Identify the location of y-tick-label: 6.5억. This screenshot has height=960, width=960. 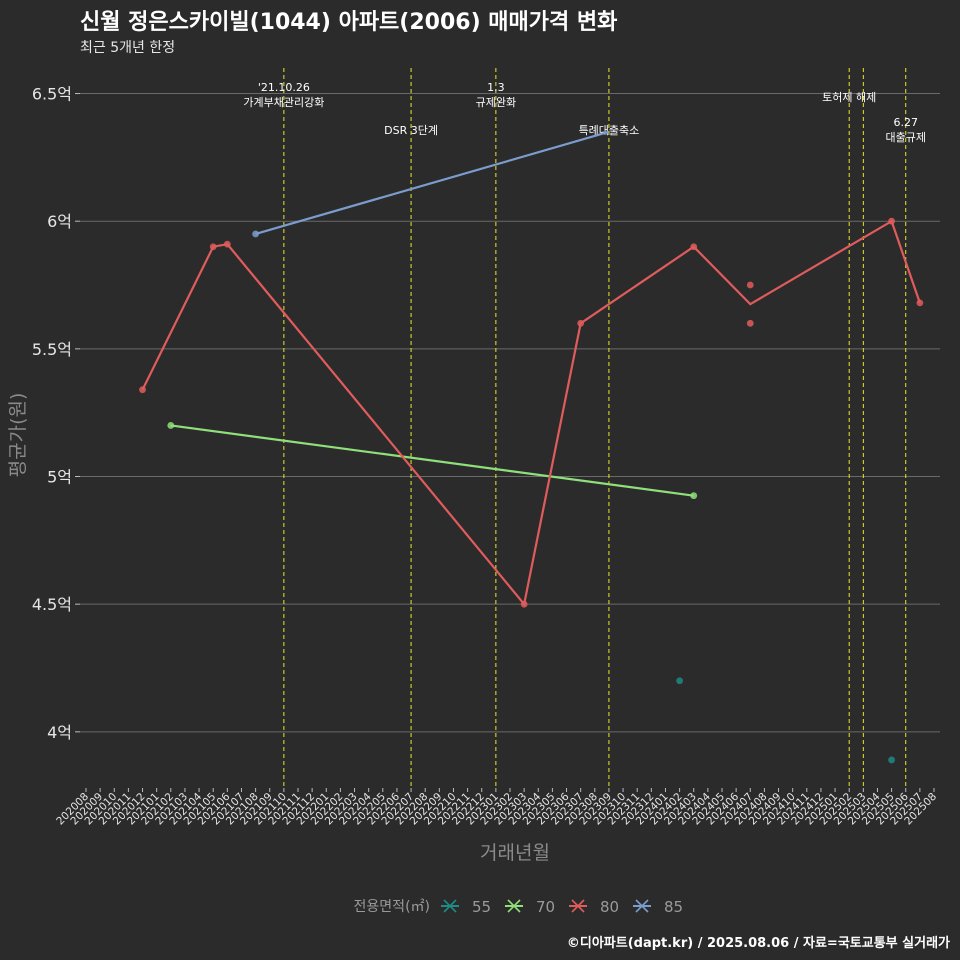
(52, 94).